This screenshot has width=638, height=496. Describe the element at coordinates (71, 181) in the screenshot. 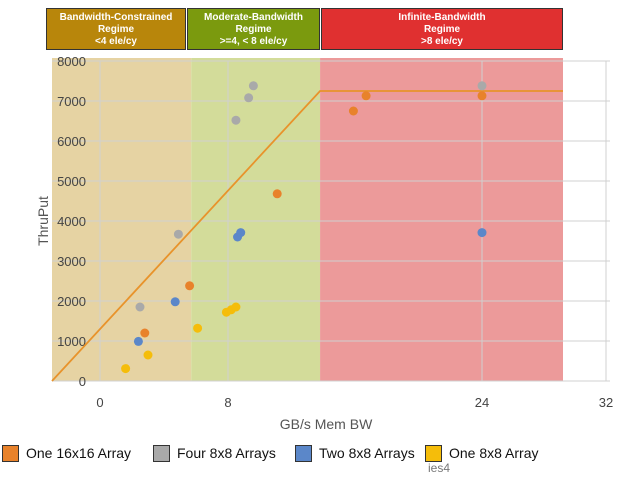

I see `y-tick-label: 5000` at that location.